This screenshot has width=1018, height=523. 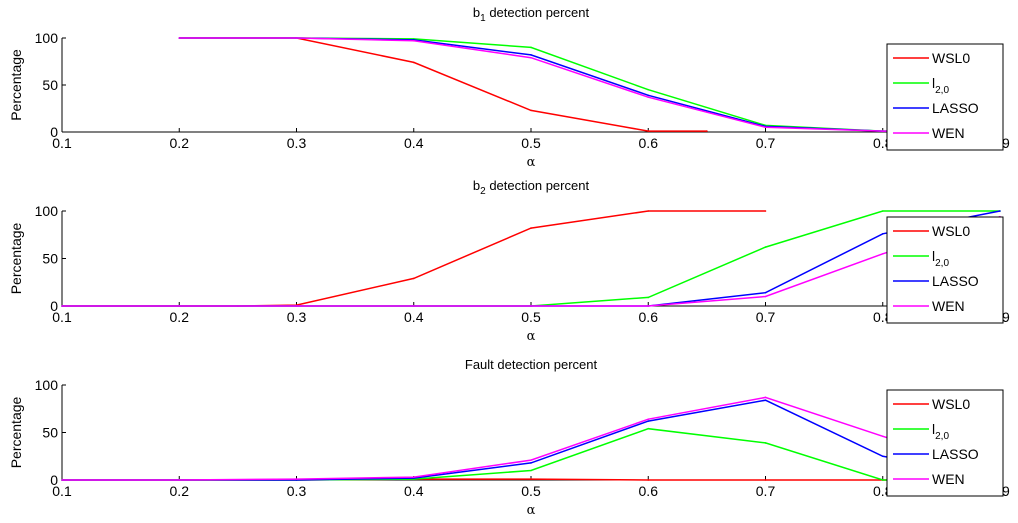 I want to click on x-tick-label: 0.5, so click(x=531, y=491).